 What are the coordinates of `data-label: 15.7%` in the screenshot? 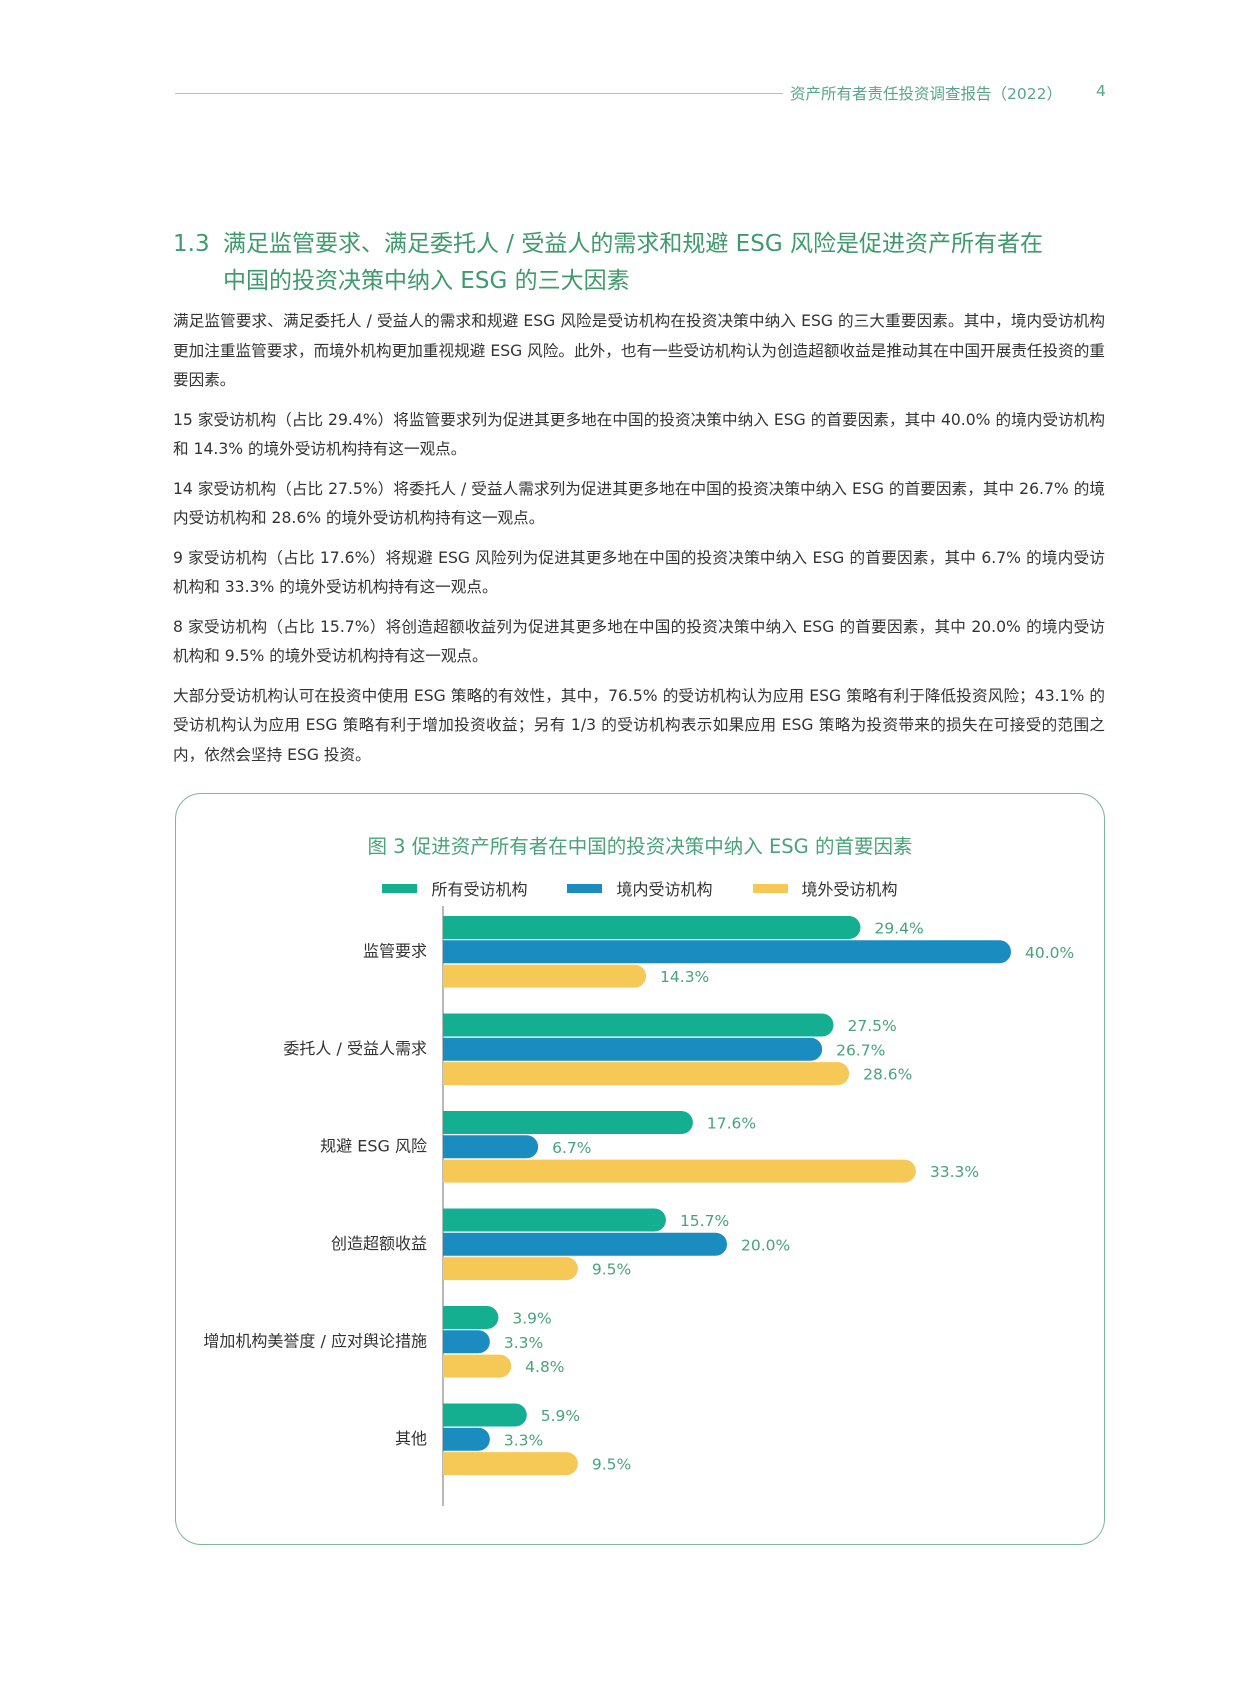 It's located at (704, 1221).